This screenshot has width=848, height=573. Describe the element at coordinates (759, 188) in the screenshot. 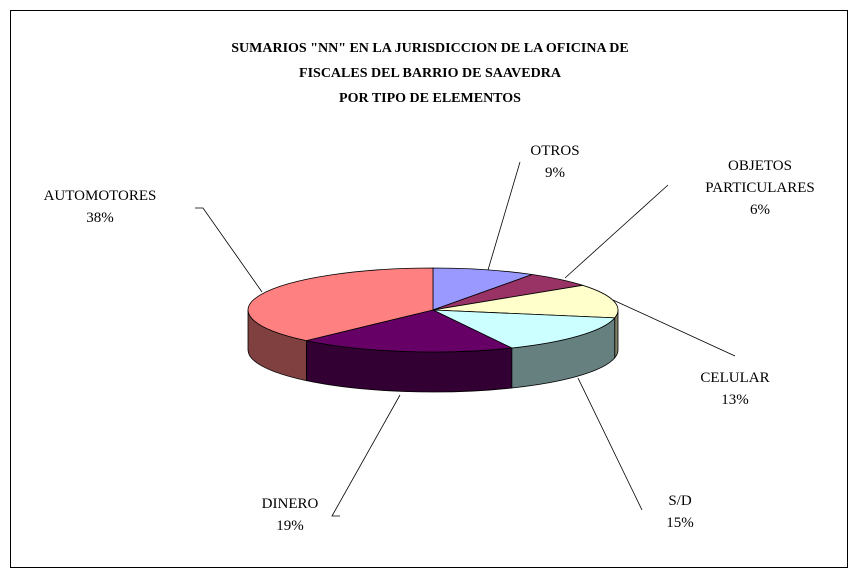

I see `category-label-line: PARTICULARES` at that location.